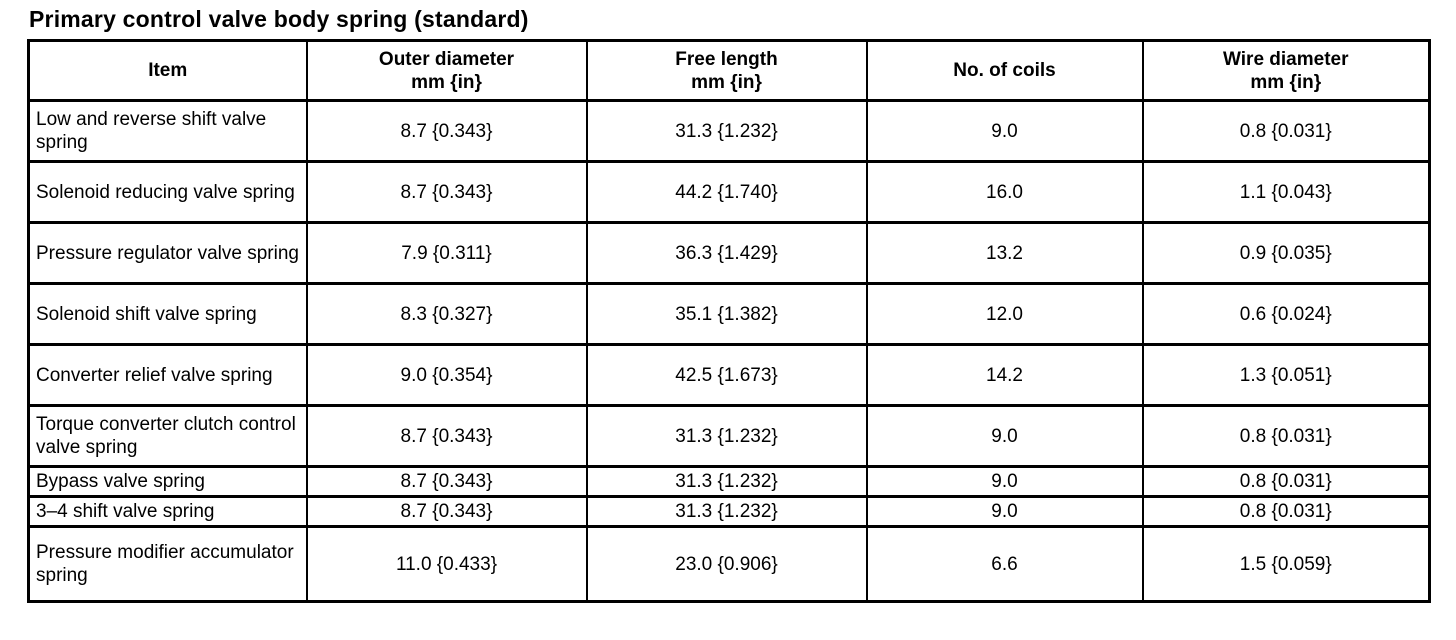 The width and height of the screenshot is (1456, 640). Describe the element at coordinates (726, 192) in the screenshot. I see `free-length-cell: 44.2 {1.740}` at that location.